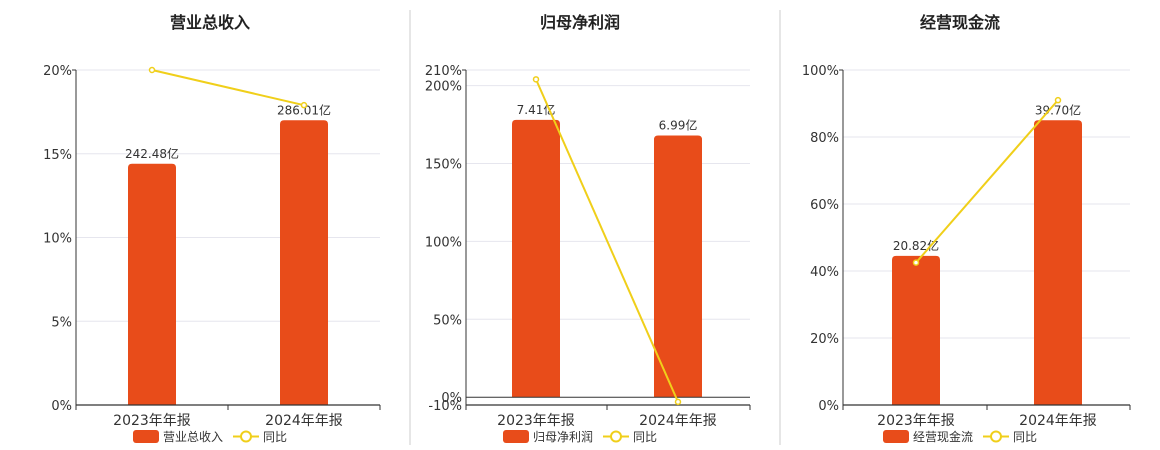 This screenshot has height=450, width=1160. I want to click on y-tick-label: 80%, so click(824, 138).